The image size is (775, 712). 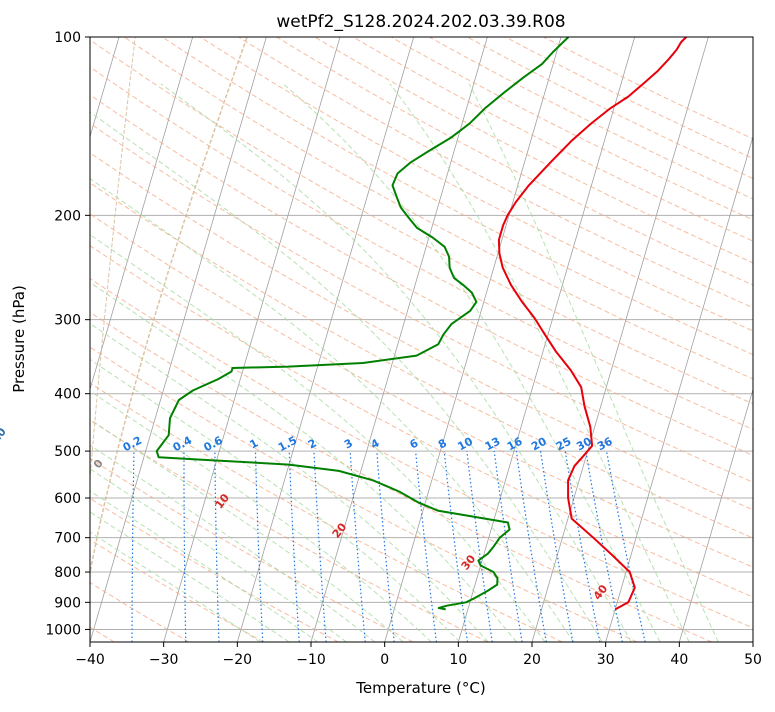 I want to click on x-tick-label: 40, so click(x=679, y=660).